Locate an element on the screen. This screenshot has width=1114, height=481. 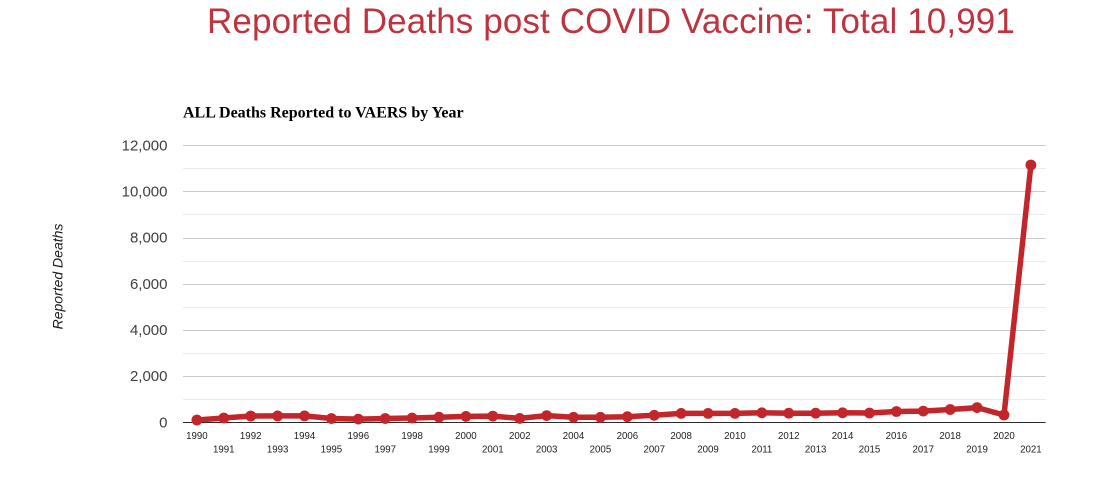
svg-text: 2006 is located at coordinates (628, 436).